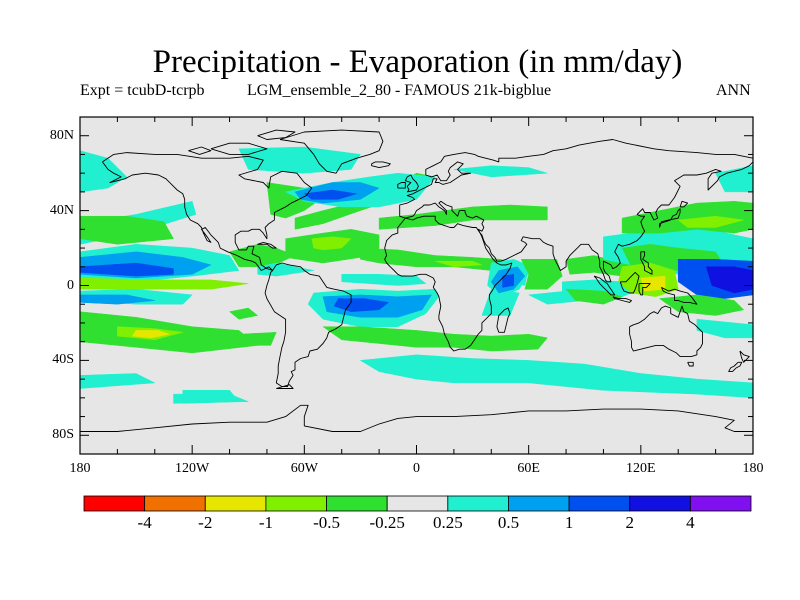 The image size is (800, 600). Describe the element at coordinates (387, 522) in the screenshot. I see `colorbar-label: -0.25` at that location.